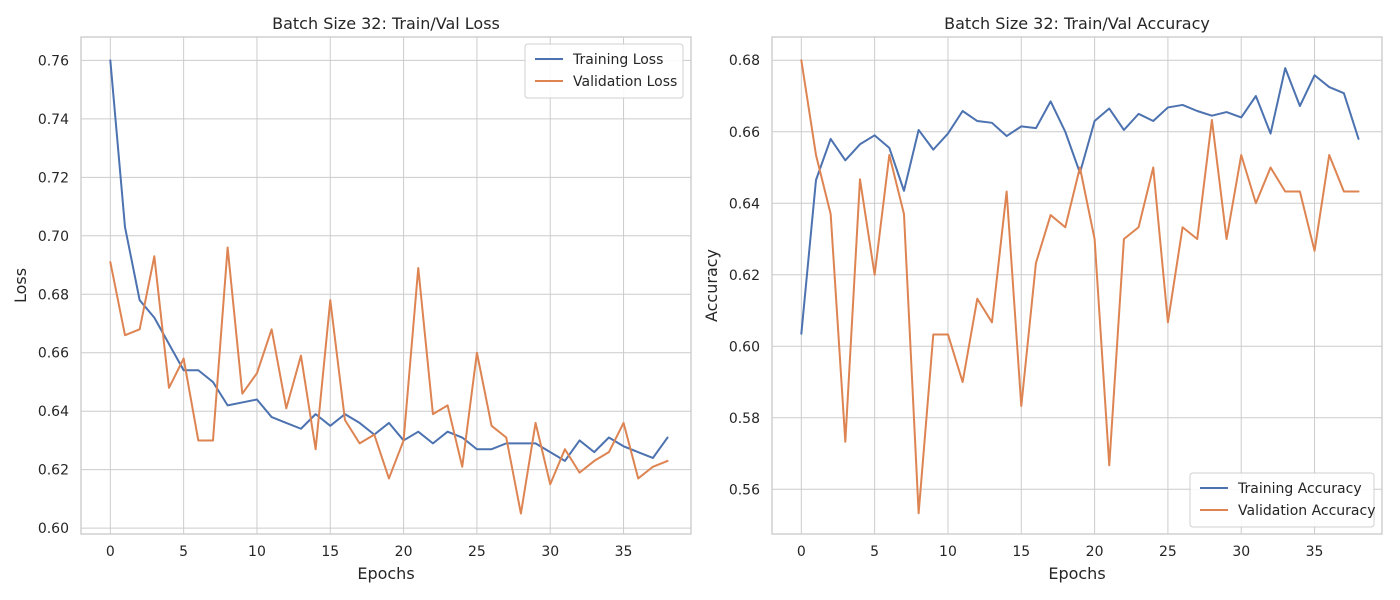  Describe the element at coordinates (1077, 23) in the screenshot. I see `chart-title: Batch Size 32: Train/Val Accuracy` at that location.